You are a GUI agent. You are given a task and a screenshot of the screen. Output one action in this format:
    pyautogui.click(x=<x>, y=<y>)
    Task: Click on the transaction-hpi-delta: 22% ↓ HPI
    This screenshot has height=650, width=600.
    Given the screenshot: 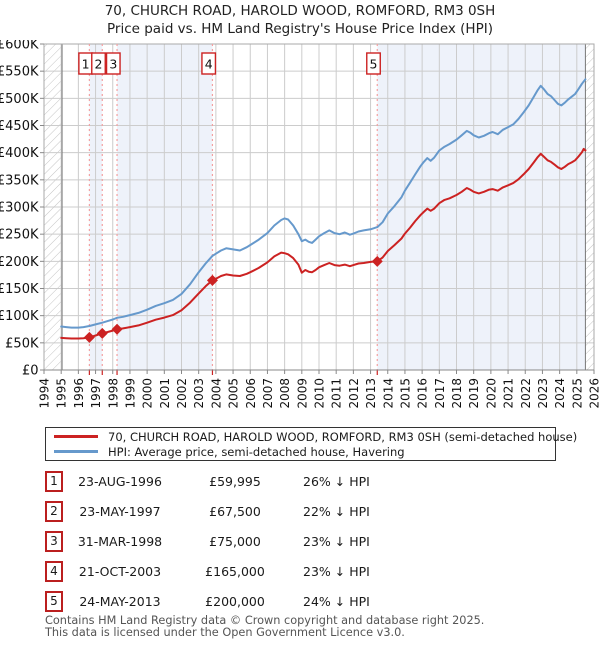 What is the action you would take?
    pyautogui.click(x=336, y=511)
    